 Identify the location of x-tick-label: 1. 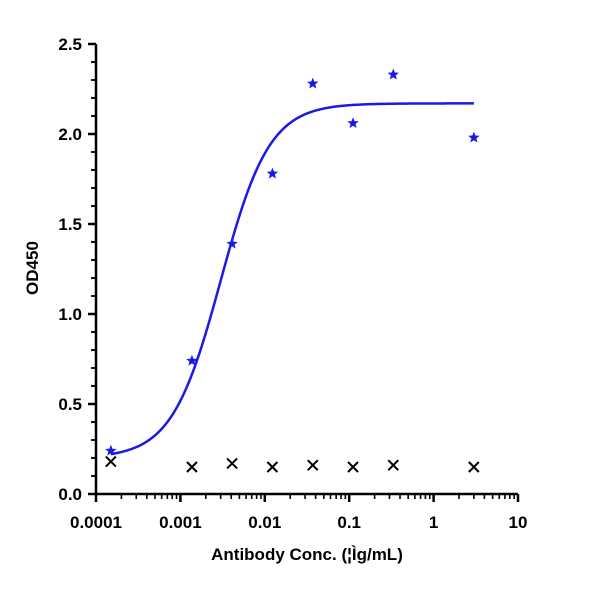
(433, 522).